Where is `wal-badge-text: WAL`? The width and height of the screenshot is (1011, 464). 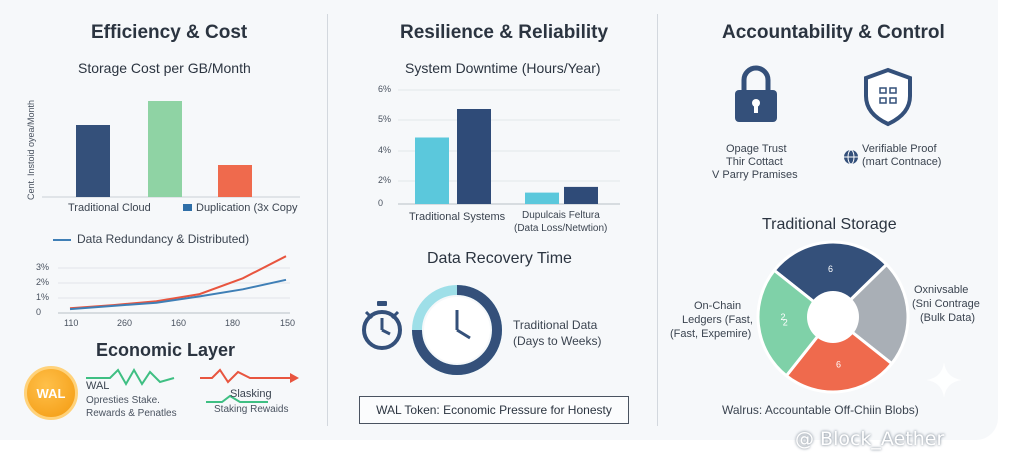 wal-badge-text: WAL is located at coordinates (51, 393).